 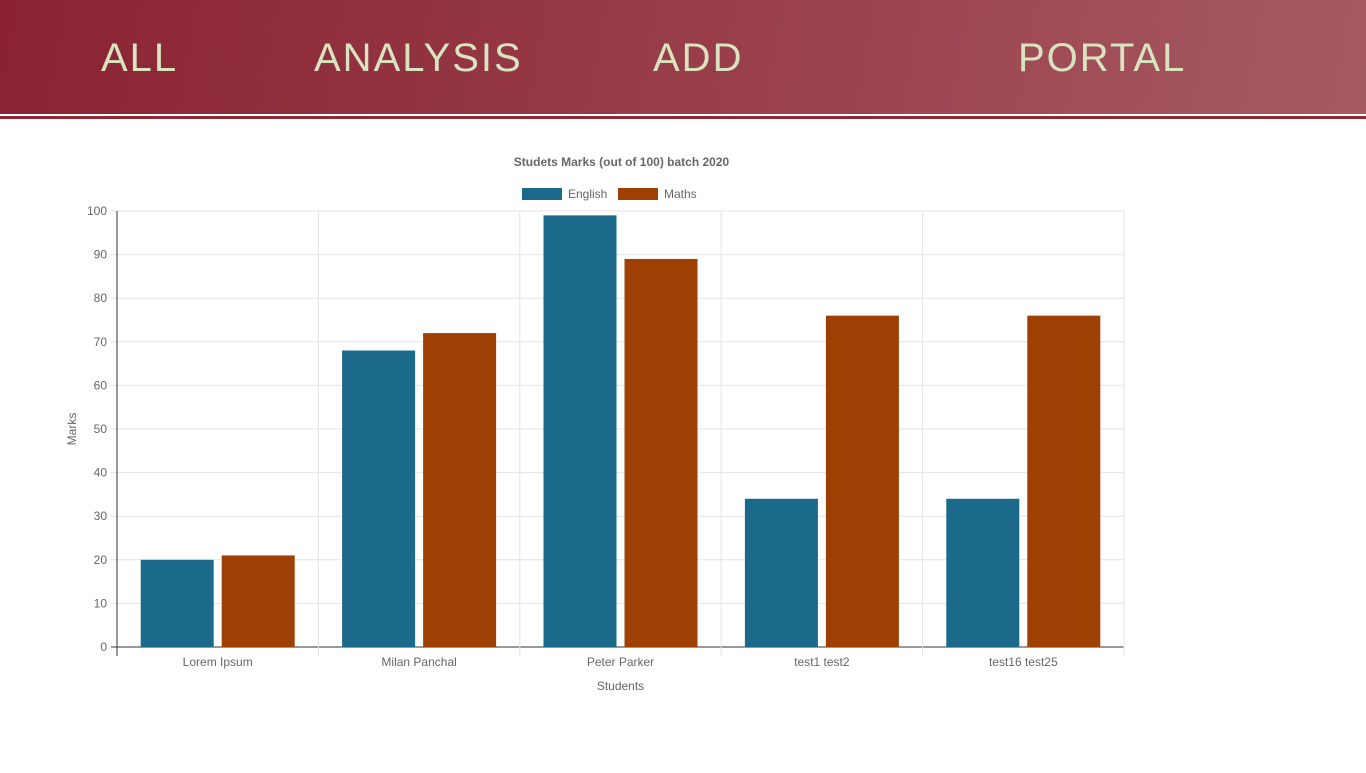 What do you see at coordinates (101, 342) in the screenshot?
I see `y-tick-label: 70` at bounding box center [101, 342].